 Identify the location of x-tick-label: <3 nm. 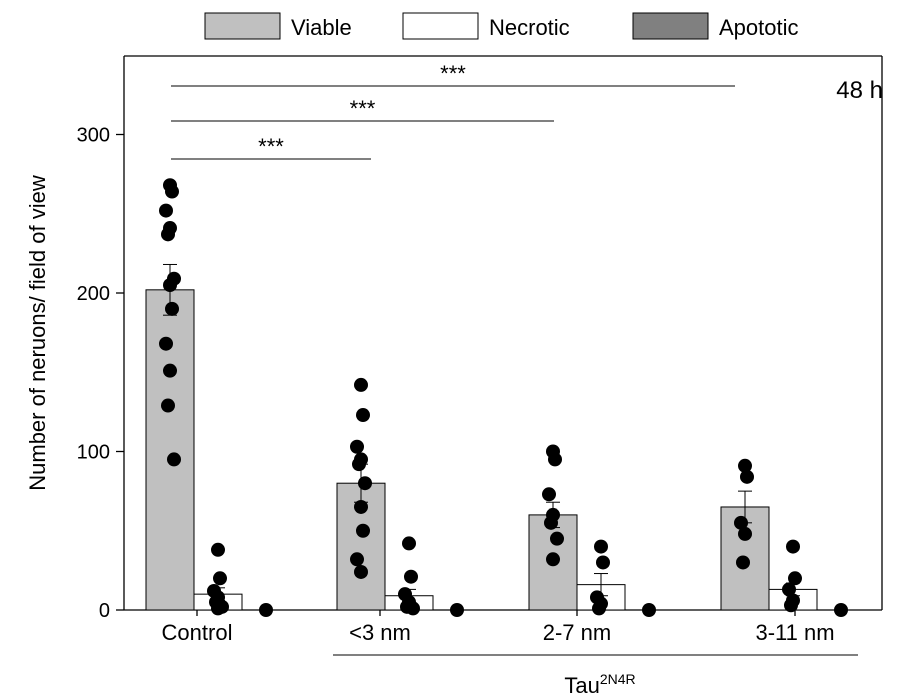
(380, 632).